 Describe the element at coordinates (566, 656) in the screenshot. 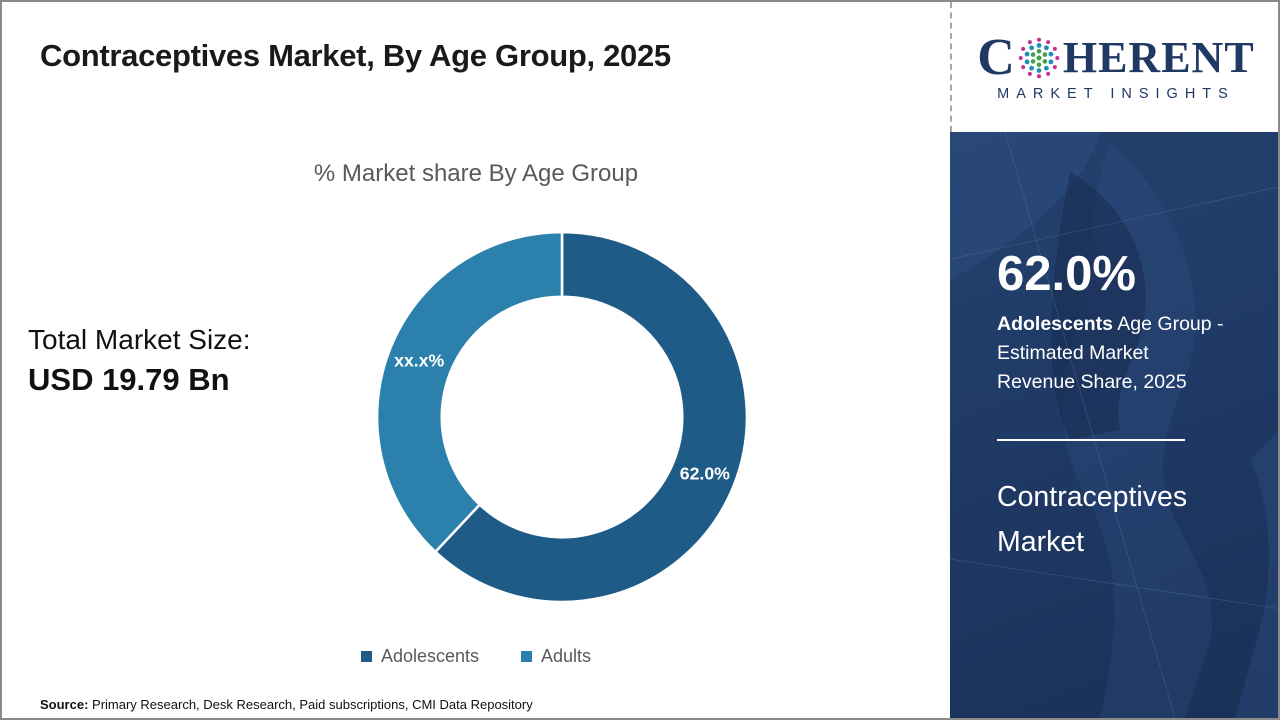

I see `legend-label-adults: Adults` at that location.